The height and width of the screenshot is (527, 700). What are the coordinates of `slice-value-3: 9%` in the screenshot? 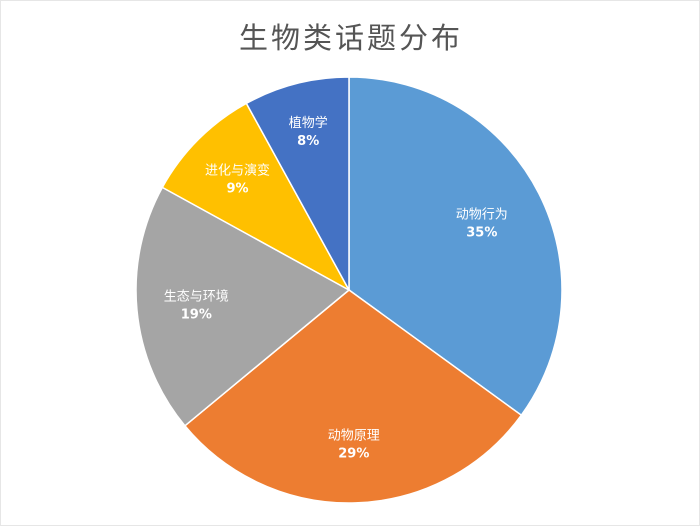 It's located at (237, 189).